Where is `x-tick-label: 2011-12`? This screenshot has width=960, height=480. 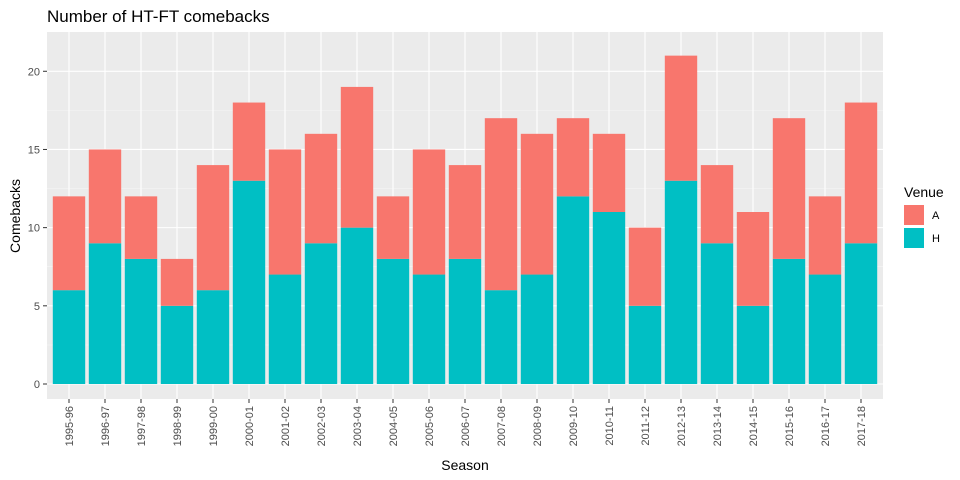 x-tick-label: 2011-12 is located at coordinates (646, 426).